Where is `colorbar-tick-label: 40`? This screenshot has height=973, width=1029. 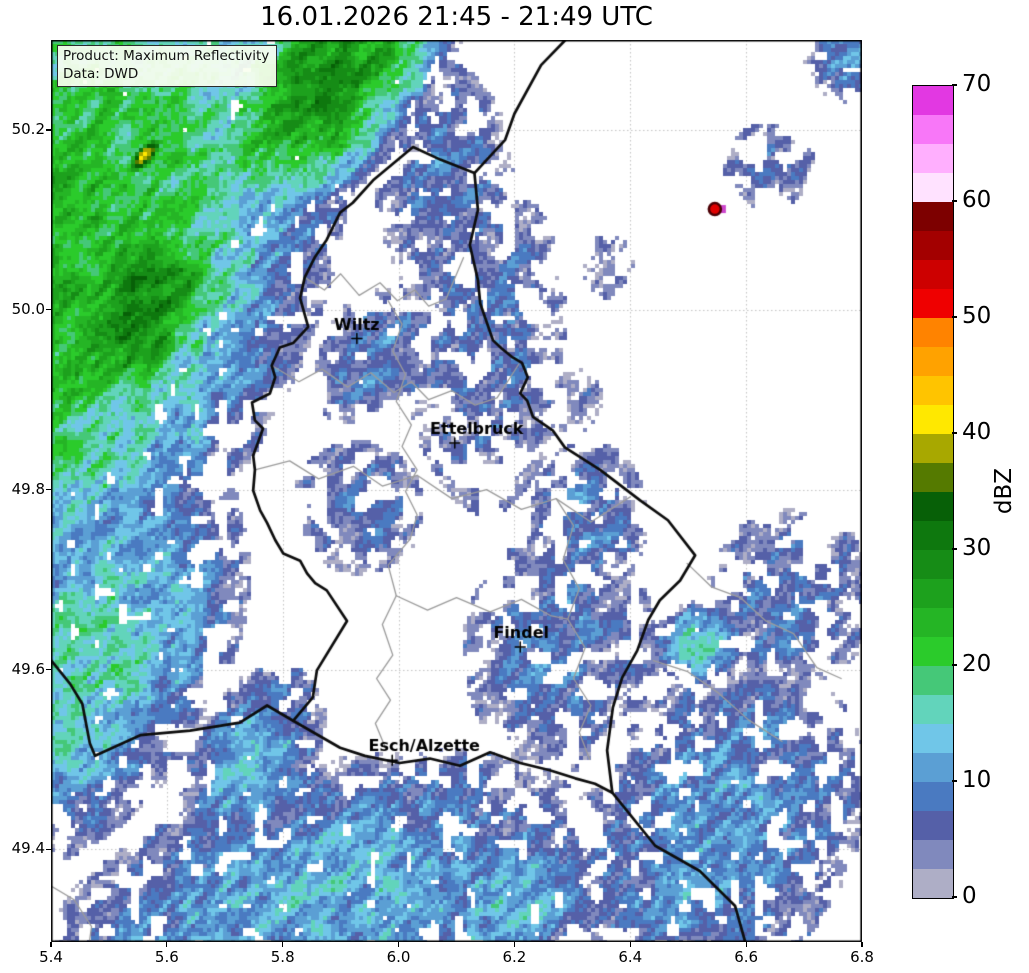 colorbar-tick-label: 40 is located at coordinates (977, 432).